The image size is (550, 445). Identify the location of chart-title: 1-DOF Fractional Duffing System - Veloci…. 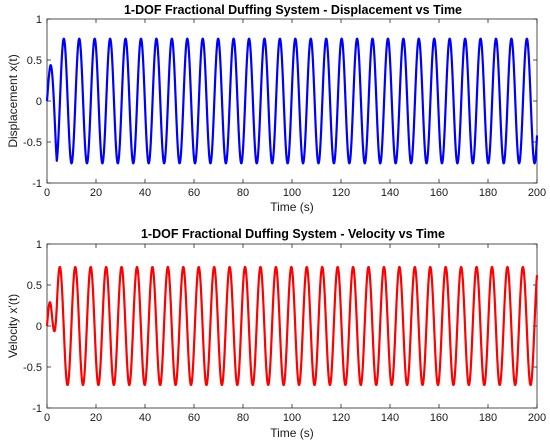
(293, 234).